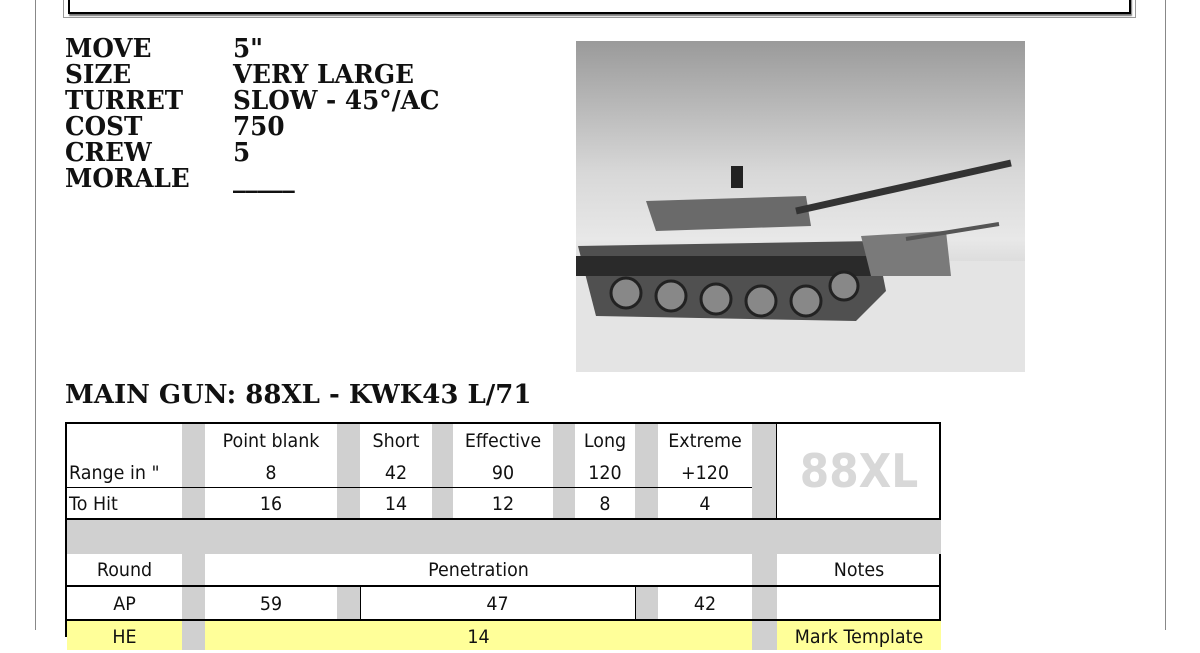 The width and height of the screenshot is (1200, 653). Describe the element at coordinates (859, 570) in the screenshot. I see `notes-header: Notes` at that location.